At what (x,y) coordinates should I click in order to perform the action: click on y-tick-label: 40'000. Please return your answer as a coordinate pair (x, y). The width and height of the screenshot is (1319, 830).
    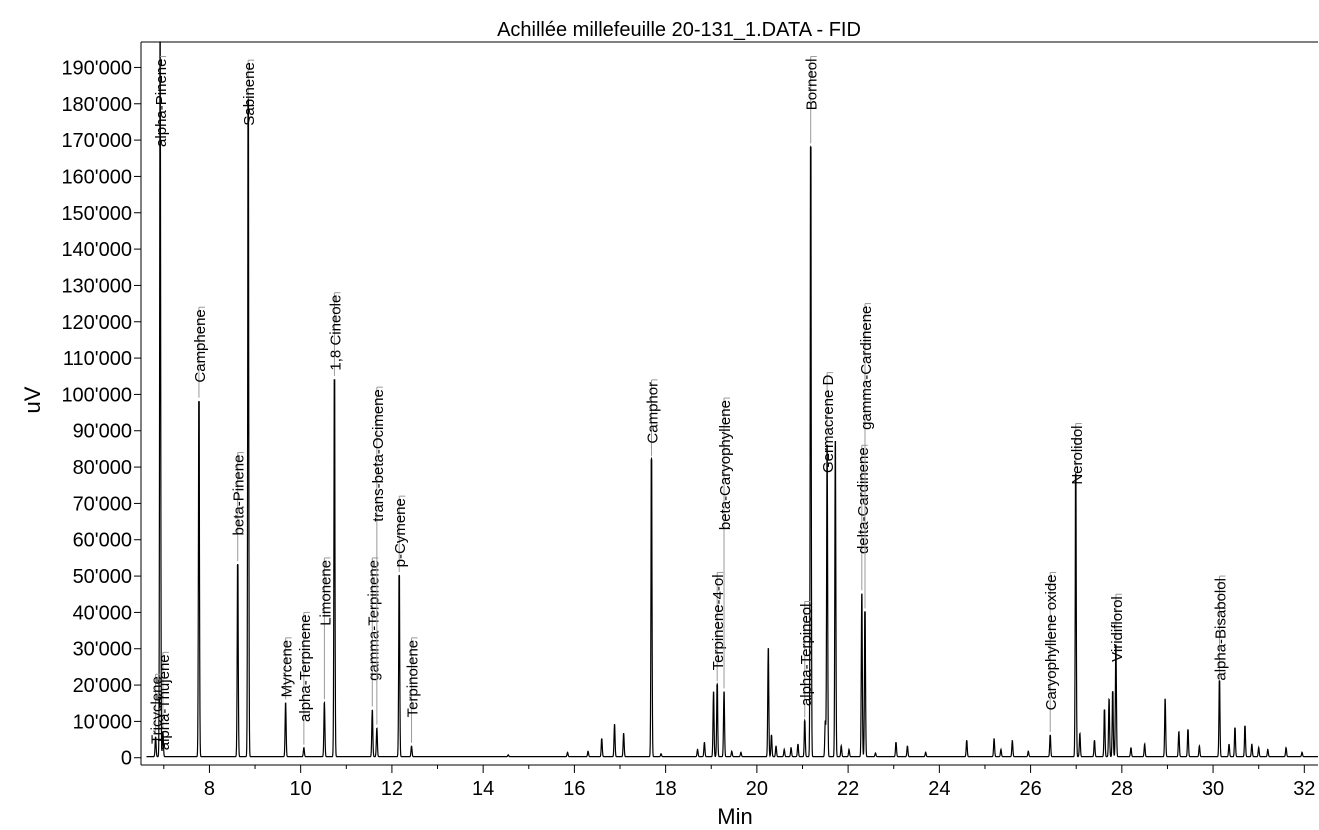
    Looking at the image, I should click on (102, 613).